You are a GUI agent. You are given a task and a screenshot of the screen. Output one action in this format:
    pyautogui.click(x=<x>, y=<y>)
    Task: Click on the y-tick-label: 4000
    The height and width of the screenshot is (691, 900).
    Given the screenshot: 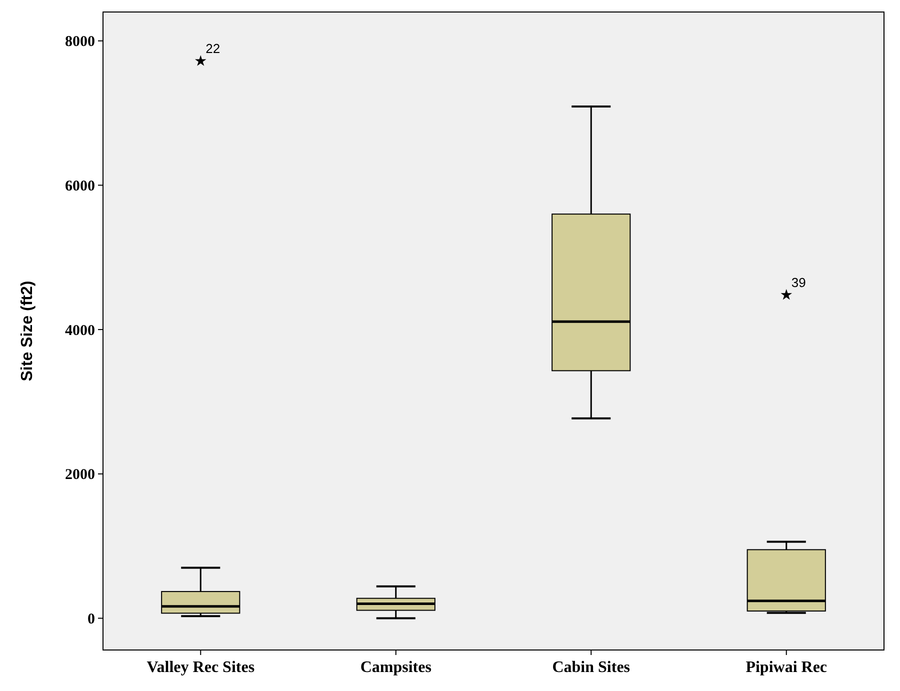 What is the action you would take?
    pyautogui.click(x=80, y=330)
    